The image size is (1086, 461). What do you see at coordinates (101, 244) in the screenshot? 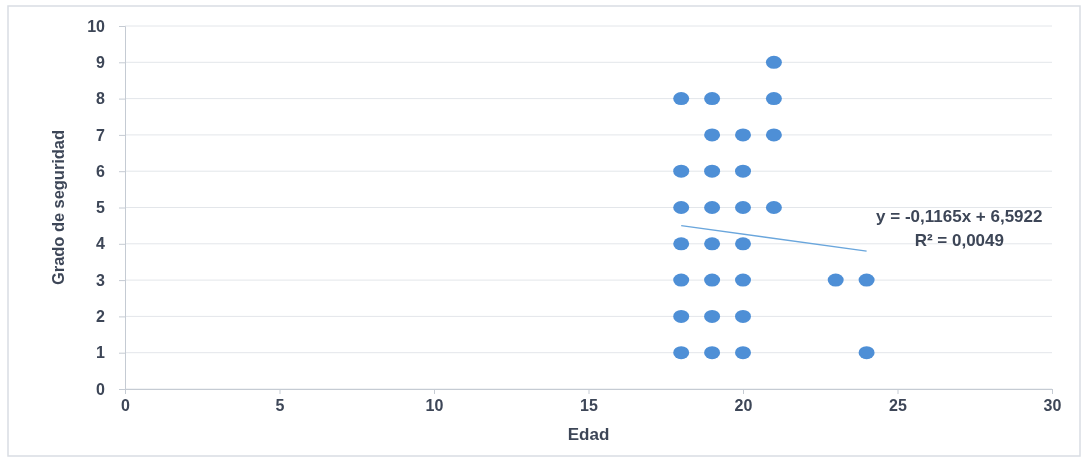
I see `y-tick-label: 4` at bounding box center [101, 244].